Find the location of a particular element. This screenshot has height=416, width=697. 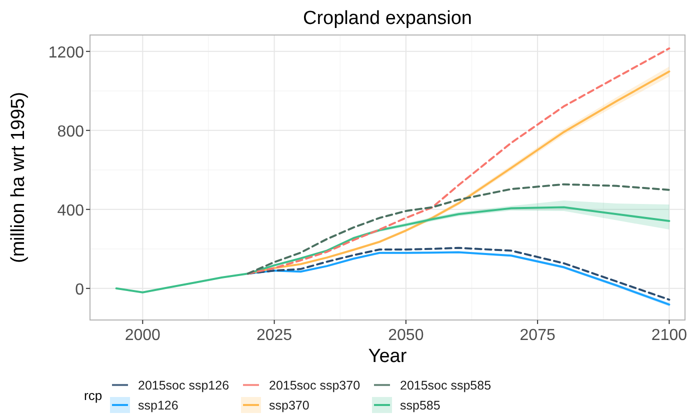

legend-label: 2015soc ssp126 is located at coordinates (184, 385).